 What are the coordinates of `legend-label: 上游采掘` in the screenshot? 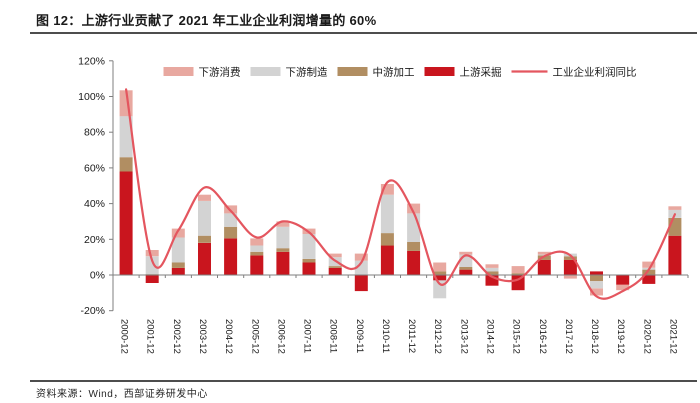 It's located at (481, 72).